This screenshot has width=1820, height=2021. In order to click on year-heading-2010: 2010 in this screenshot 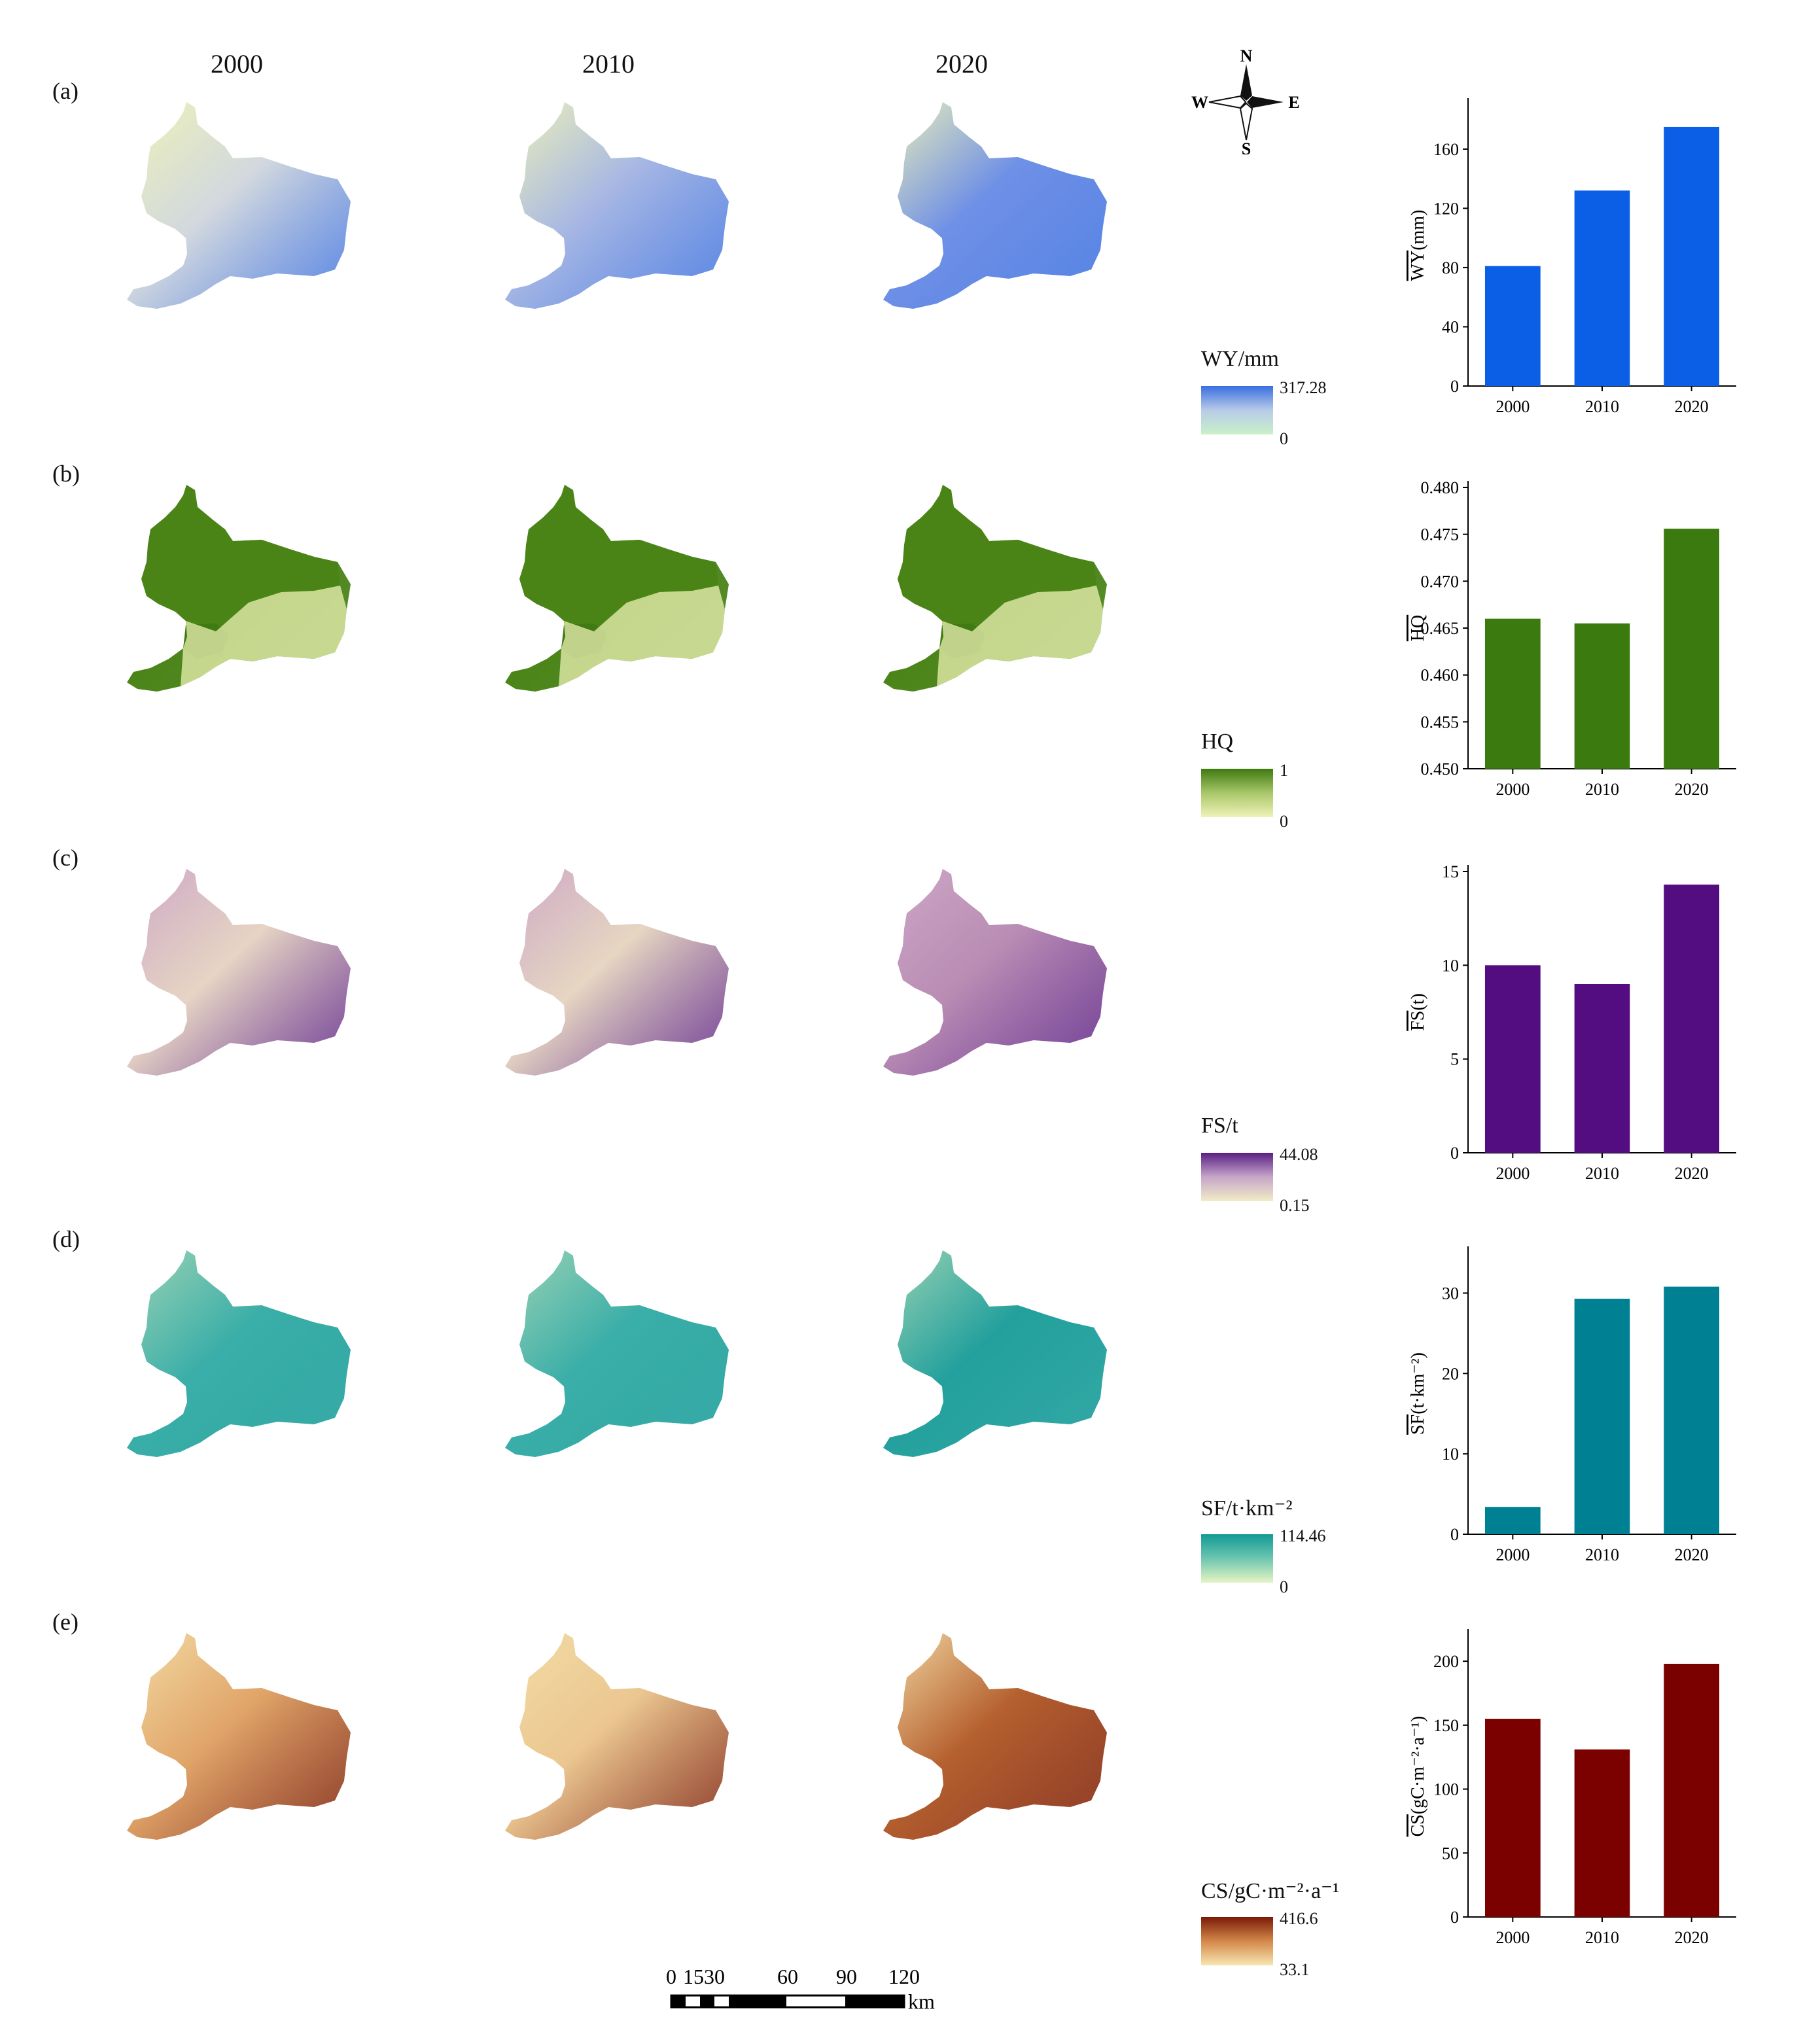, I will do `click(608, 64)`.